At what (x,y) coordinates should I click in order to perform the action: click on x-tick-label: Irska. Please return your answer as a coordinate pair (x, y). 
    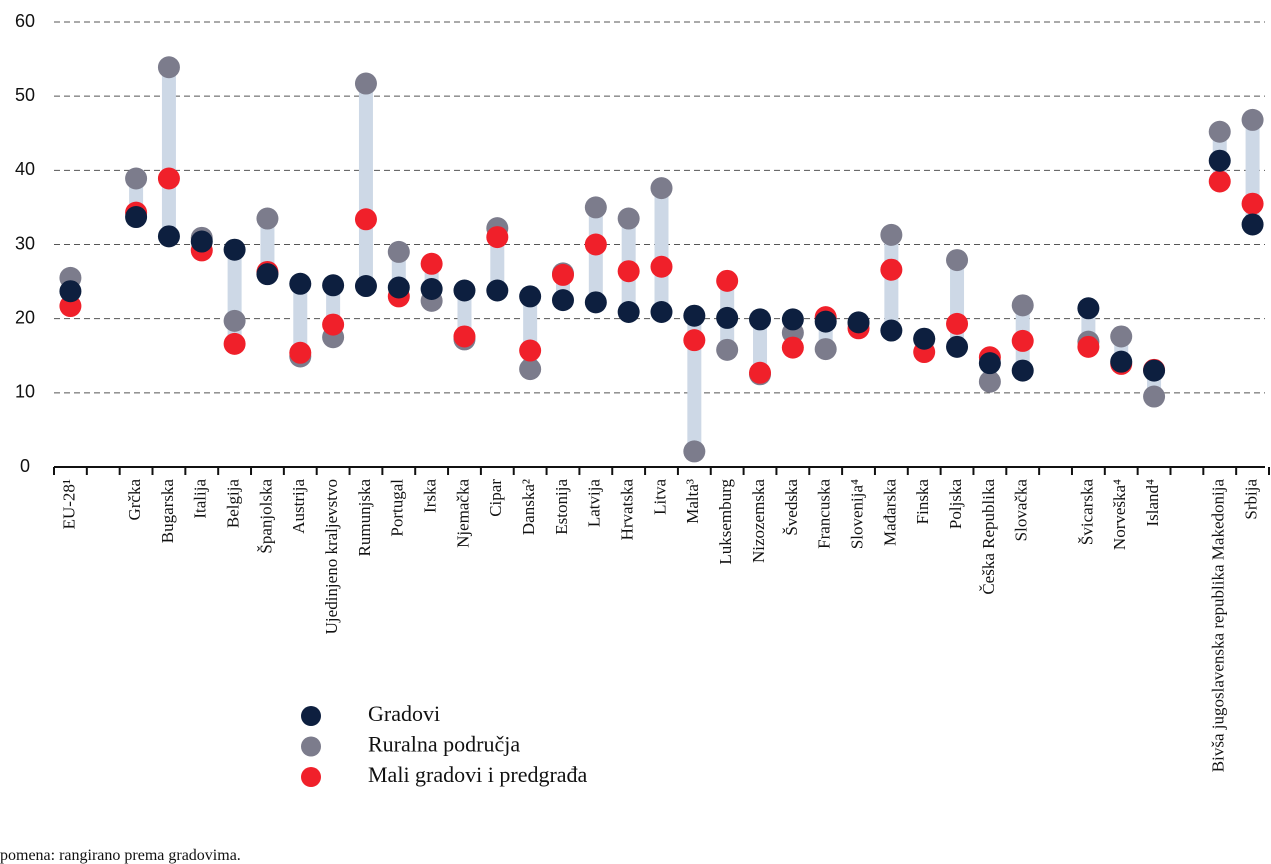
    Looking at the image, I should click on (430, 496).